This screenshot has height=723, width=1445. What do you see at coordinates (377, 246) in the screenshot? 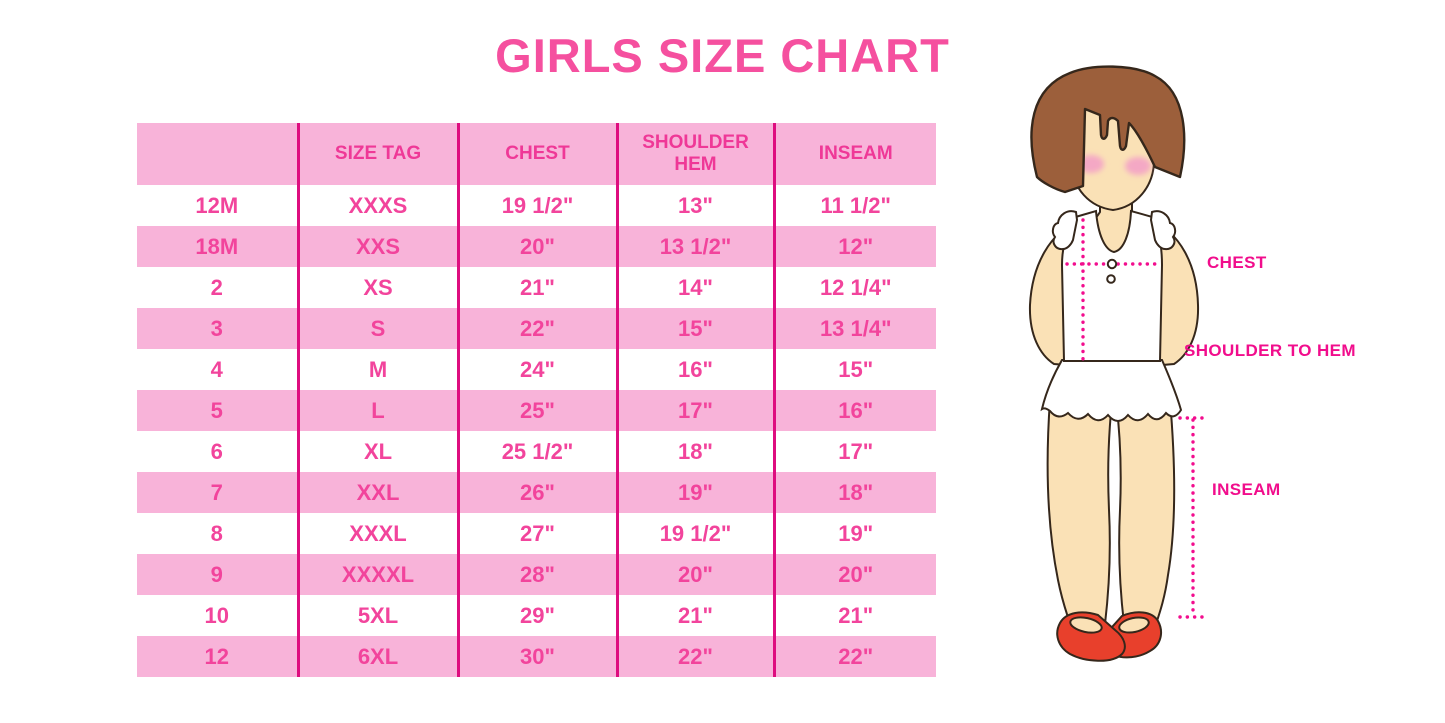
I see `table-cell: XXS` at bounding box center [377, 246].